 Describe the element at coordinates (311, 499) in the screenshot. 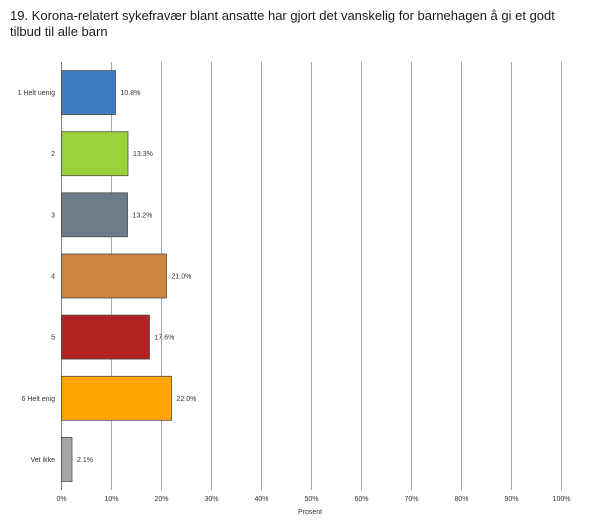

I see `x-tick-label: 50%` at that location.